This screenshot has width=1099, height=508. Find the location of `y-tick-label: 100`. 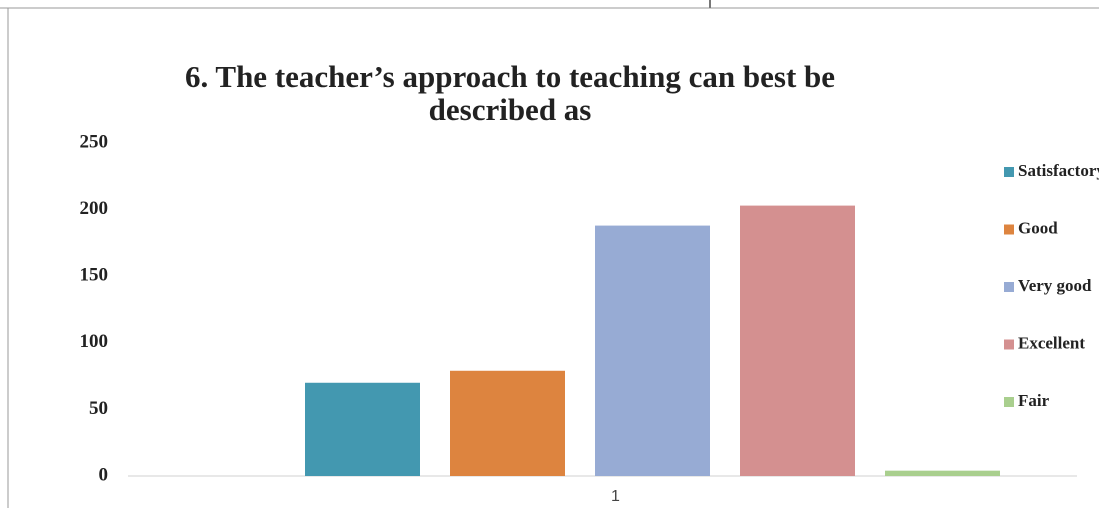

y-tick-label: 100 is located at coordinates (94, 341).